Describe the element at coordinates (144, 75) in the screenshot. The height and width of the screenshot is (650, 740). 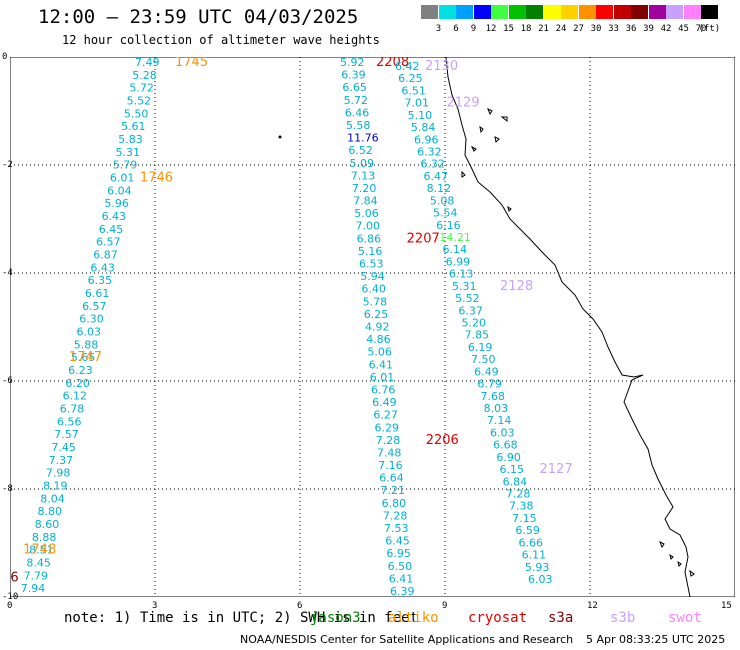
I see `wave-height-value: 5.28` at that location.